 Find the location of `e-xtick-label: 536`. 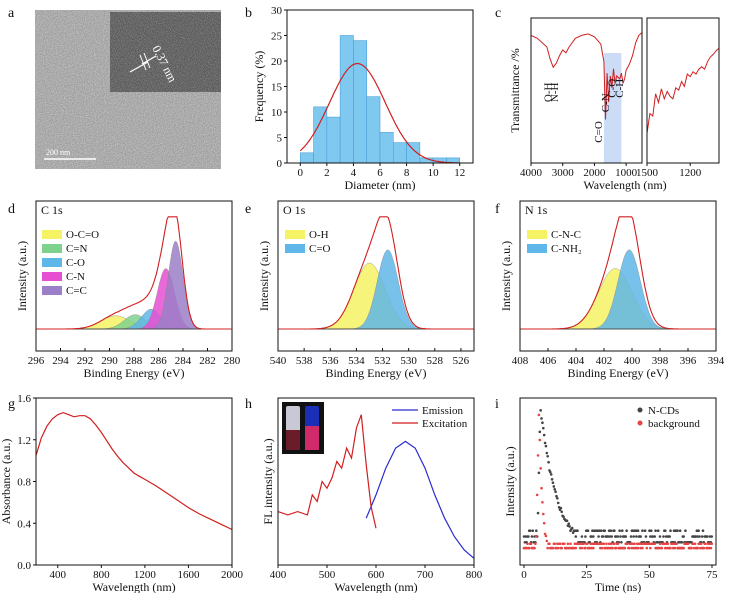

e-xtick-label: 536 is located at coordinates (330, 361).